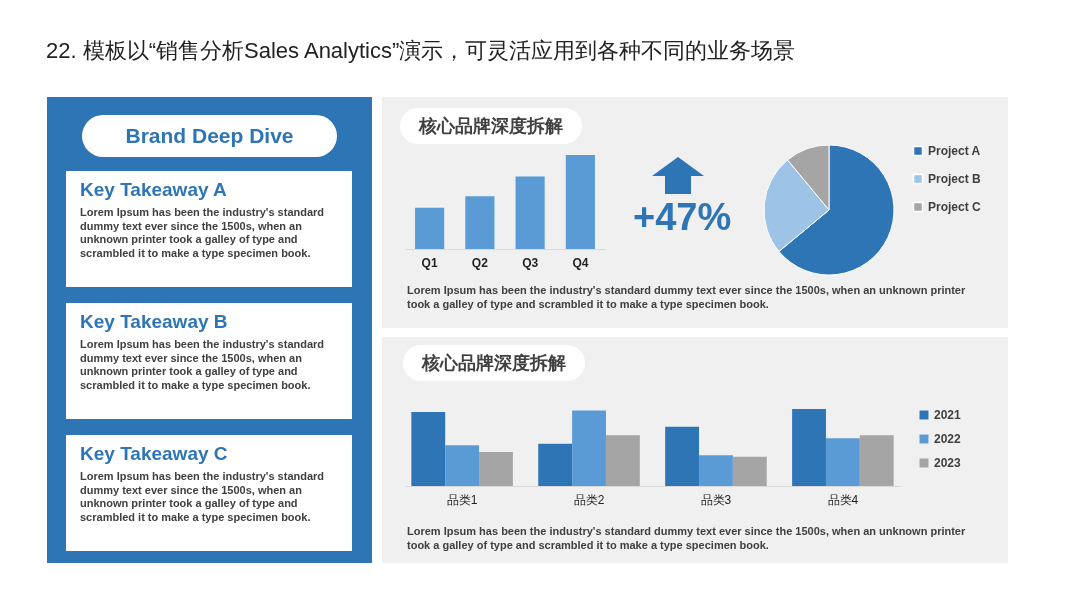  Describe the element at coordinates (948, 439) in the screenshot. I see `legend-label: 2022` at that location.